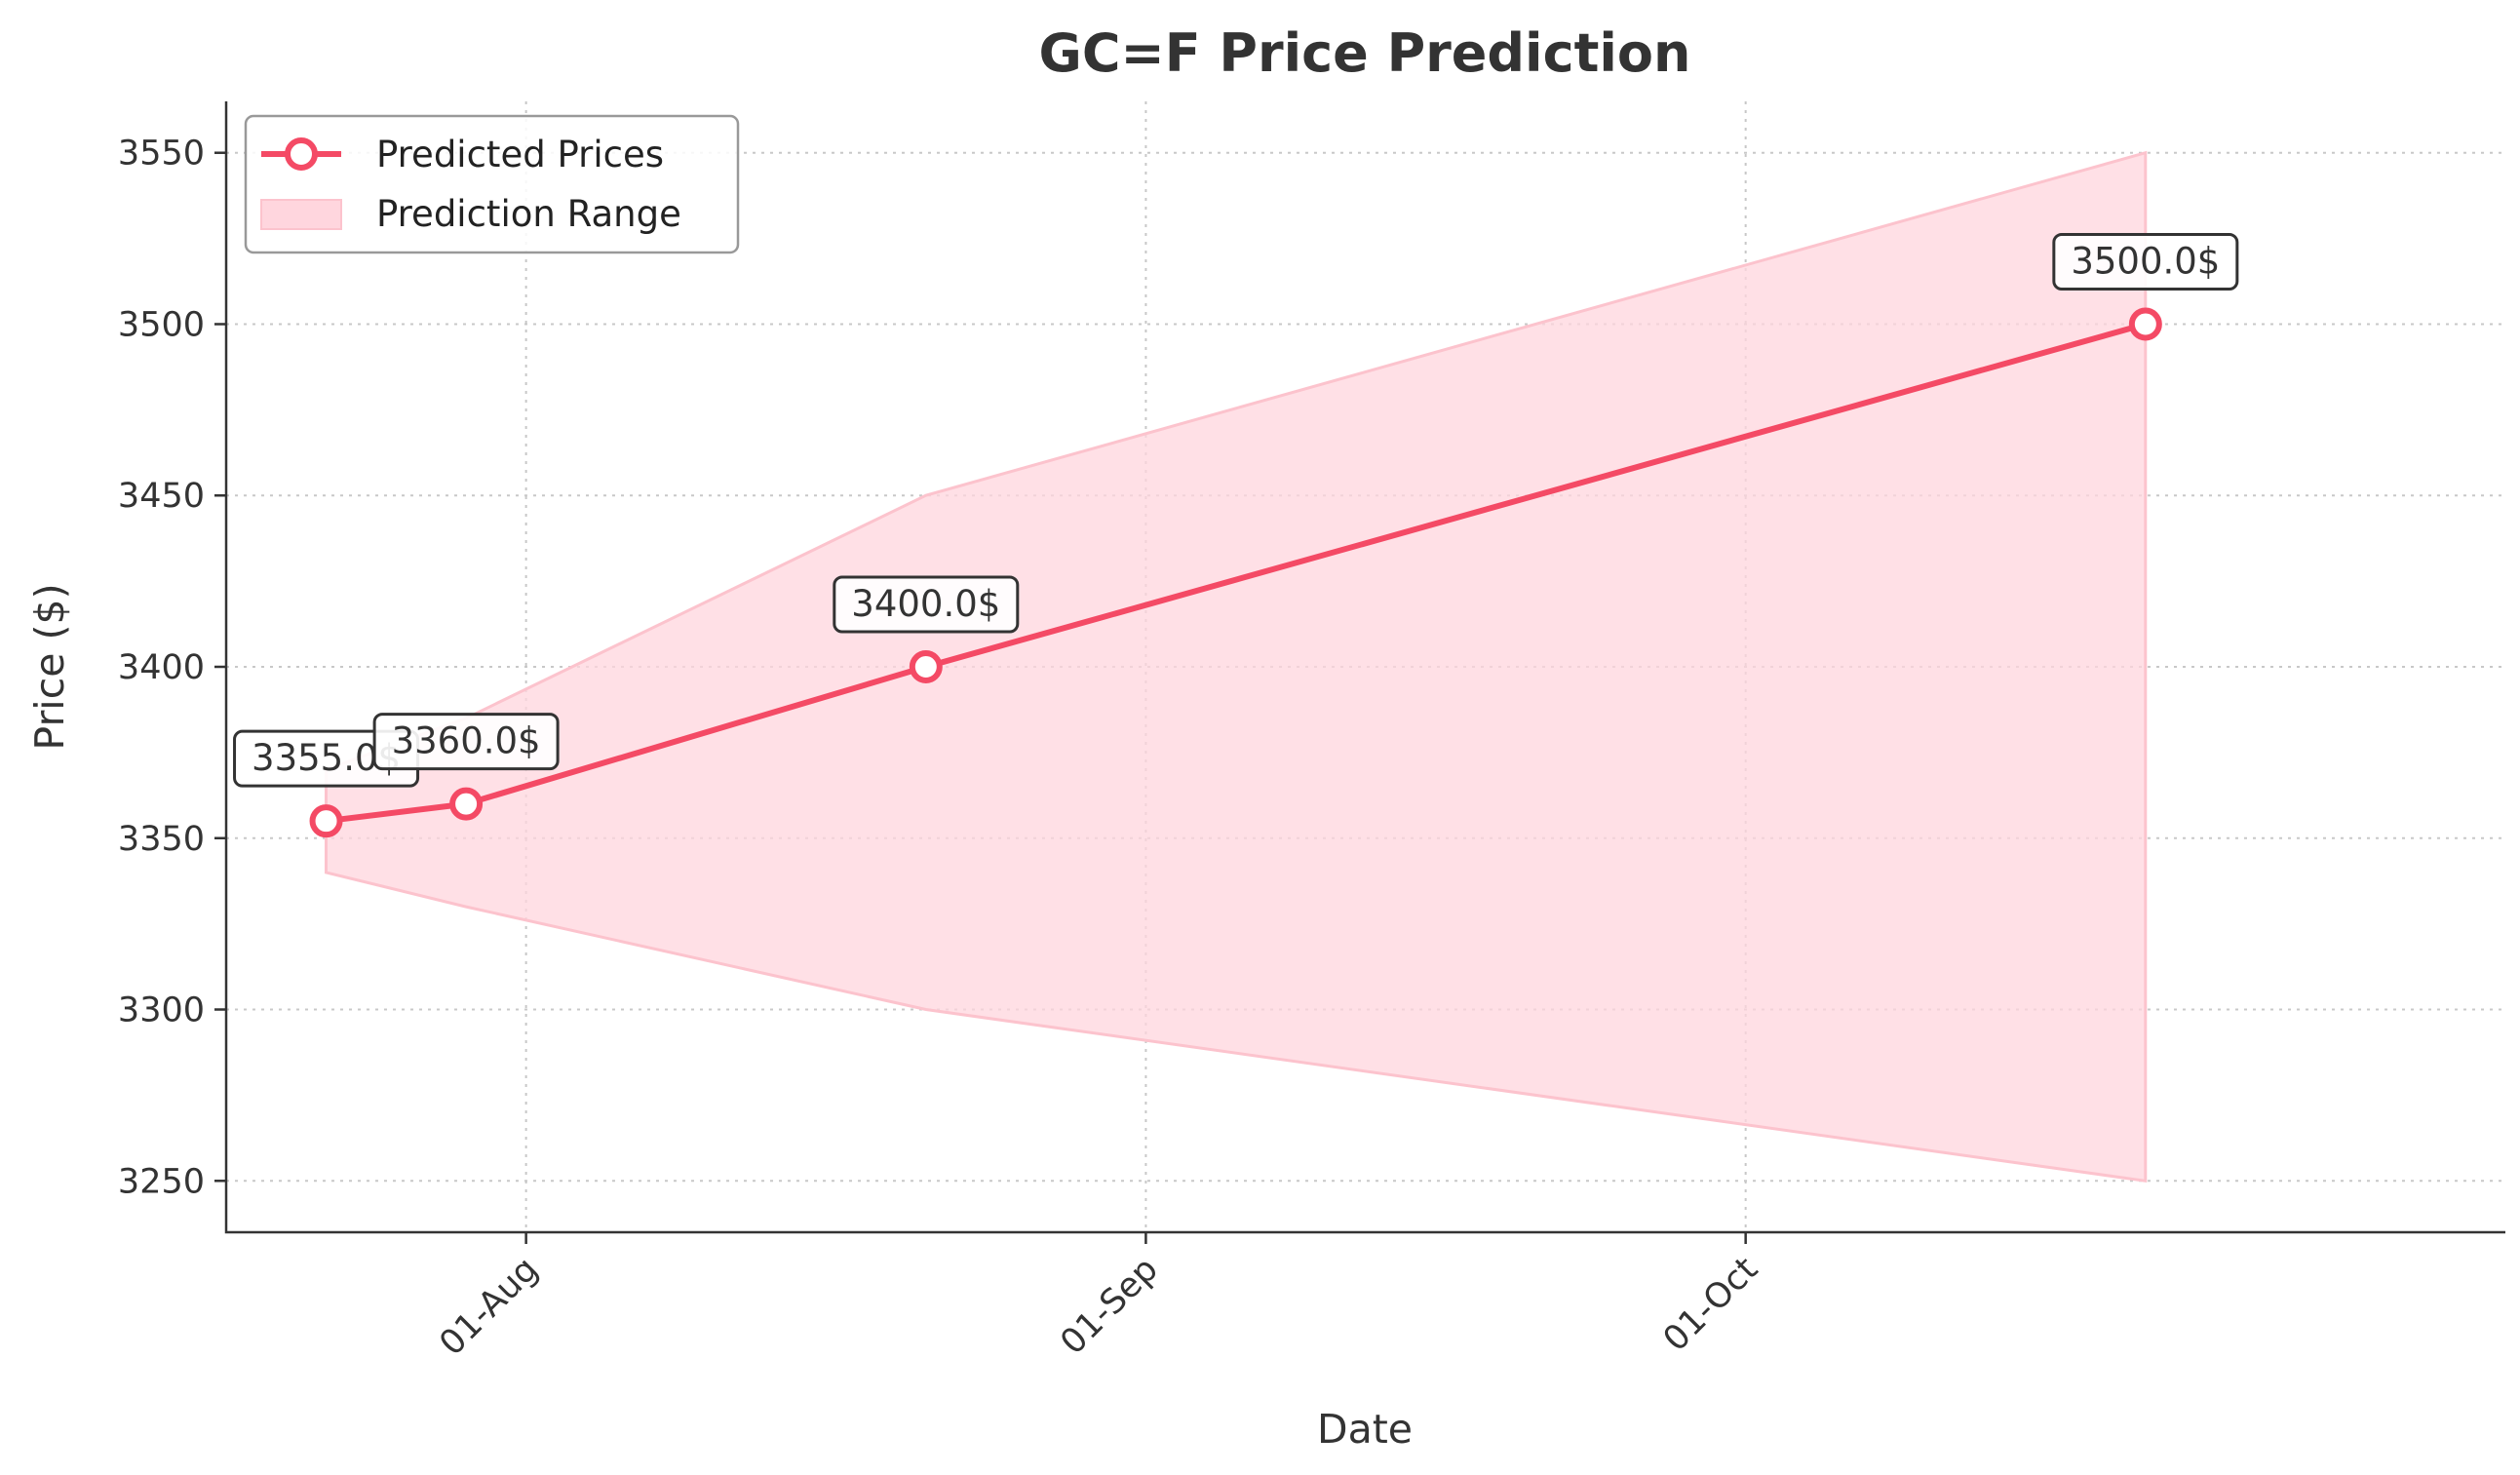 This screenshot has width=2520, height=1475. What do you see at coordinates (301, 214) in the screenshot?
I see `legend-range-swatch` at bounding box center [301, 214].